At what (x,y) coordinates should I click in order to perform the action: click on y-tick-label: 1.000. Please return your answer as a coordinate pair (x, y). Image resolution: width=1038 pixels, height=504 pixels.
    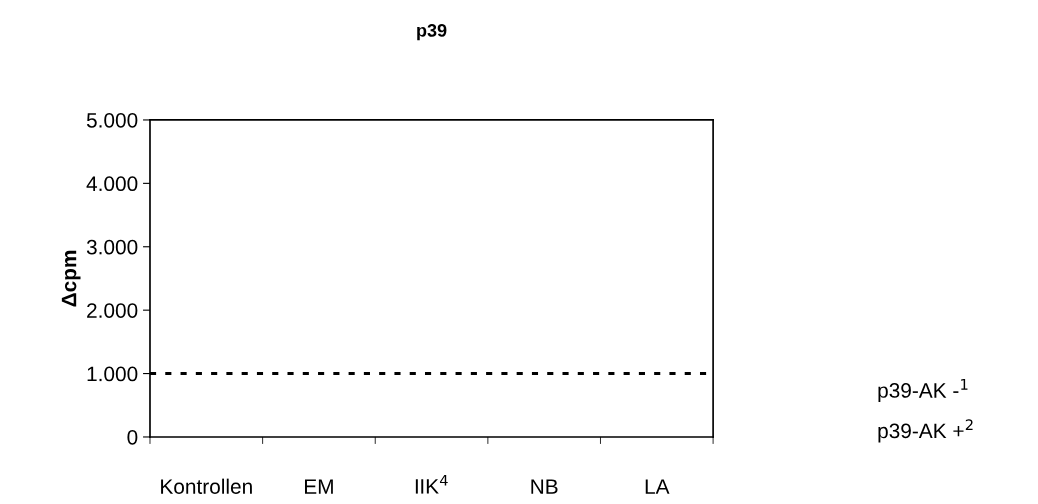
    Looking at the image, I should click on (112, 374).